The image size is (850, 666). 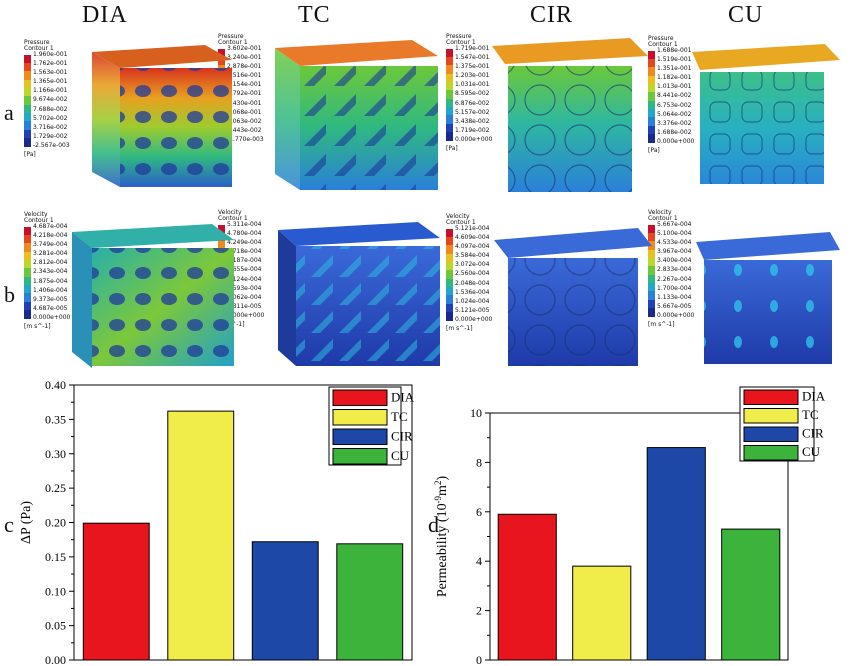 What do you see at coordinates (472, 66) in the screenshot?
I see `legend-tick-label: 1.375e-001` at bounding box center [472, 66].